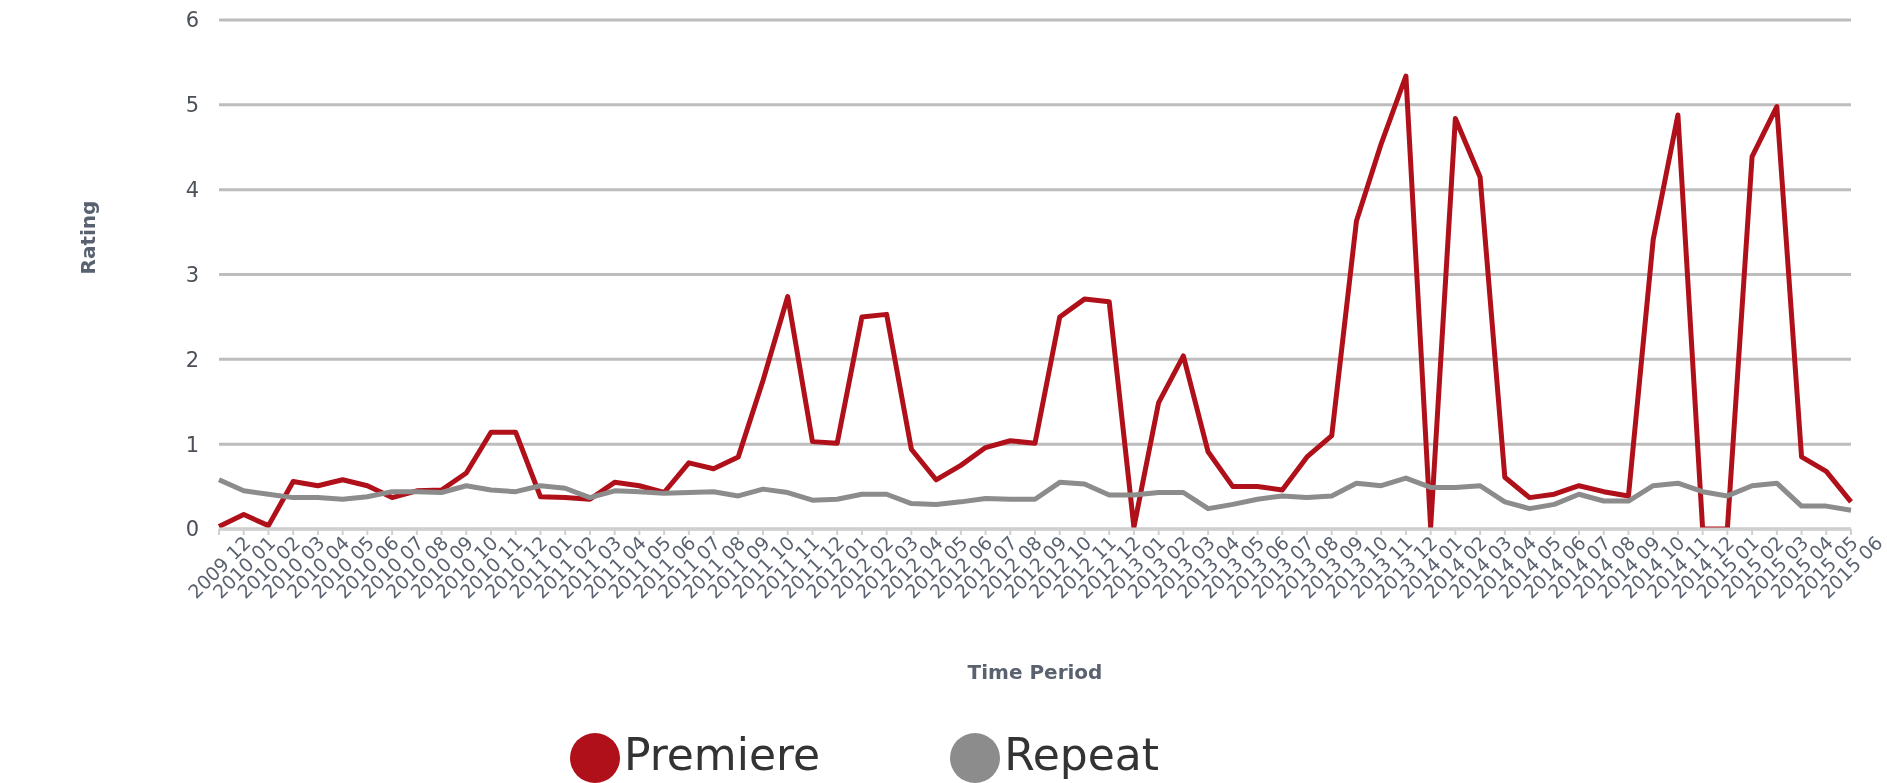 This screenshot has width=1887, height=783. I want to click on x-axis-title: Time Period, so click(1035, 672).